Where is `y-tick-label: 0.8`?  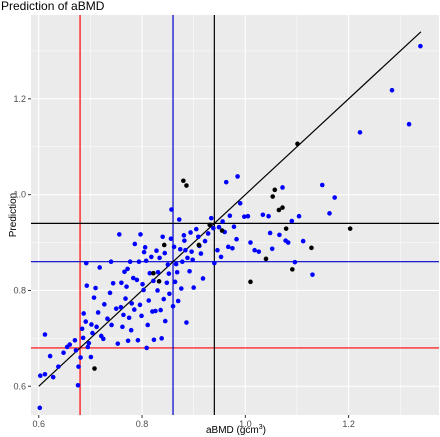
y-tick-label: 0.8 is located at coordinates (19, 290).